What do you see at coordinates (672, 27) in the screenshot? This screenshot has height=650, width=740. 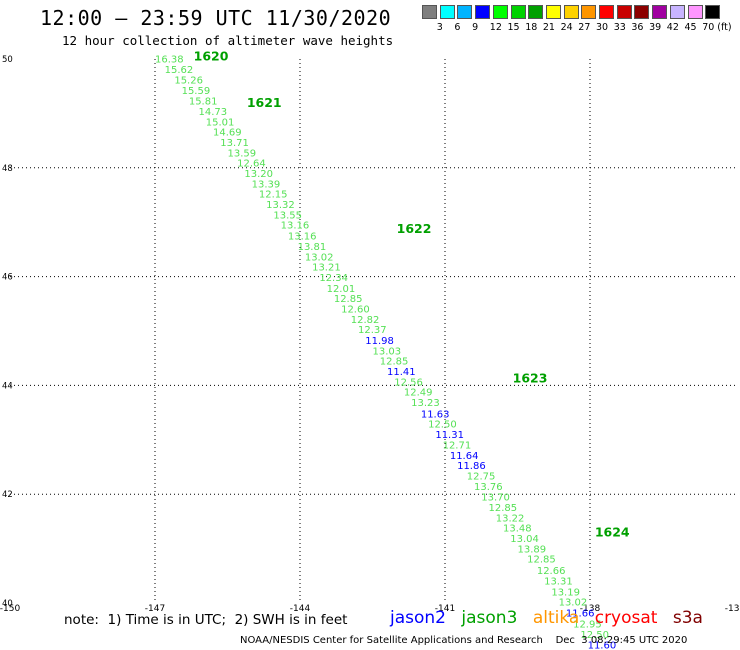 I see `colorbar-label: 42` at bounding box center [672, 27].